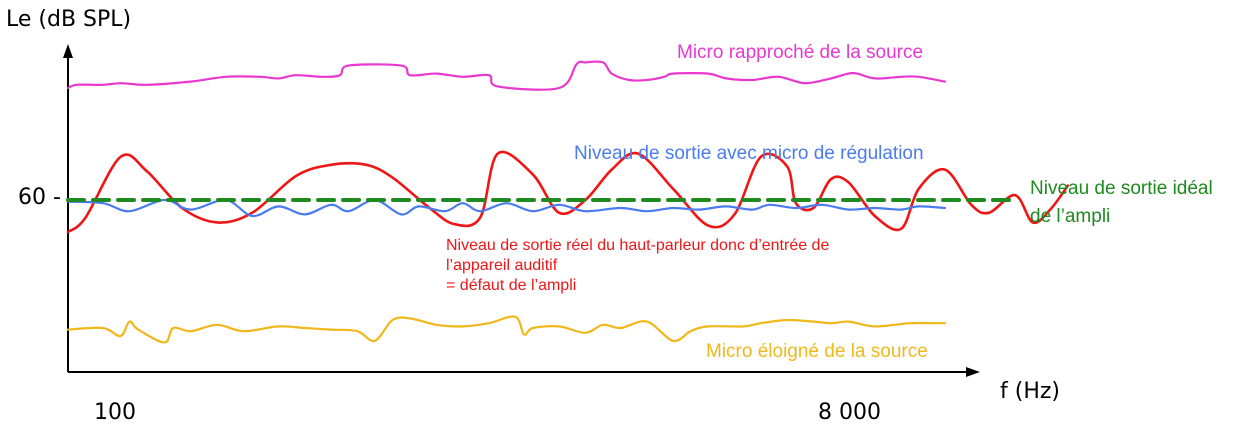 Image resolution: width=1252 pixels, height=442 pixels. Describe the element at coordinates (506, 75) in the screenshot. I see `series-line-micro-rapproche-de-la-source` at that location.